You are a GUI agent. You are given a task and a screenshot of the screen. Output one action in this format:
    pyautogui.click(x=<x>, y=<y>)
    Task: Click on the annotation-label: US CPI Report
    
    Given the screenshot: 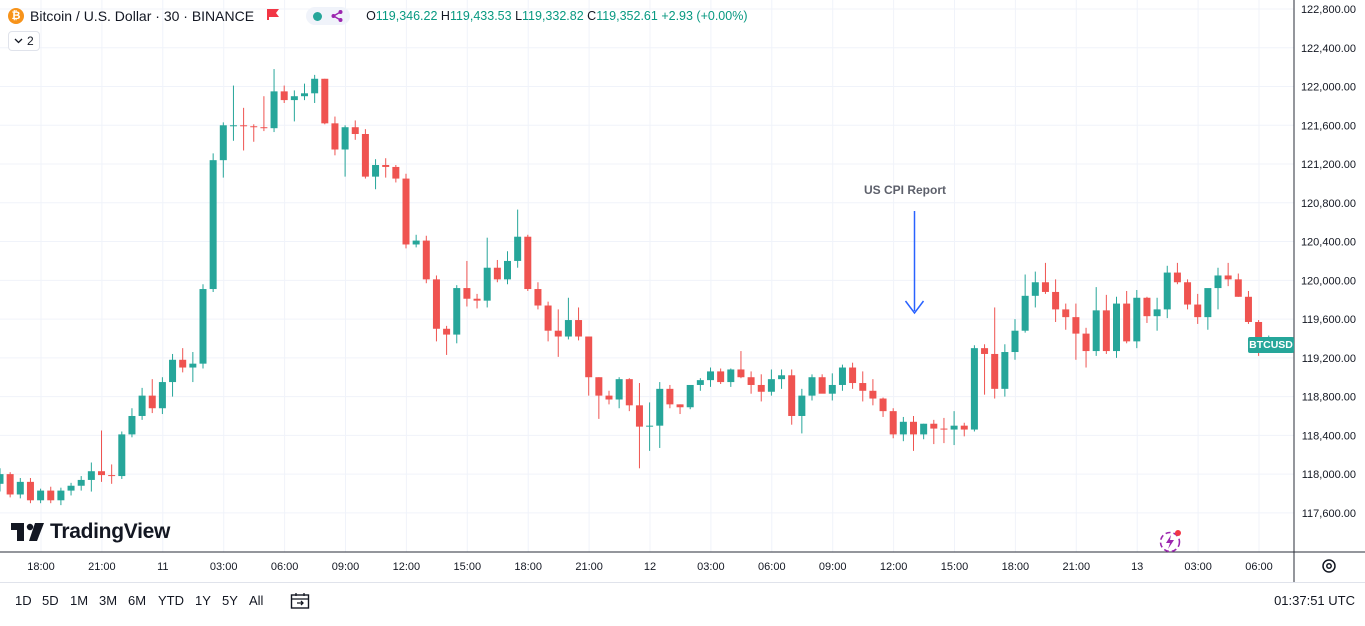 What is the action you would take?
    pyautogui.click(x=904, y=190)
    